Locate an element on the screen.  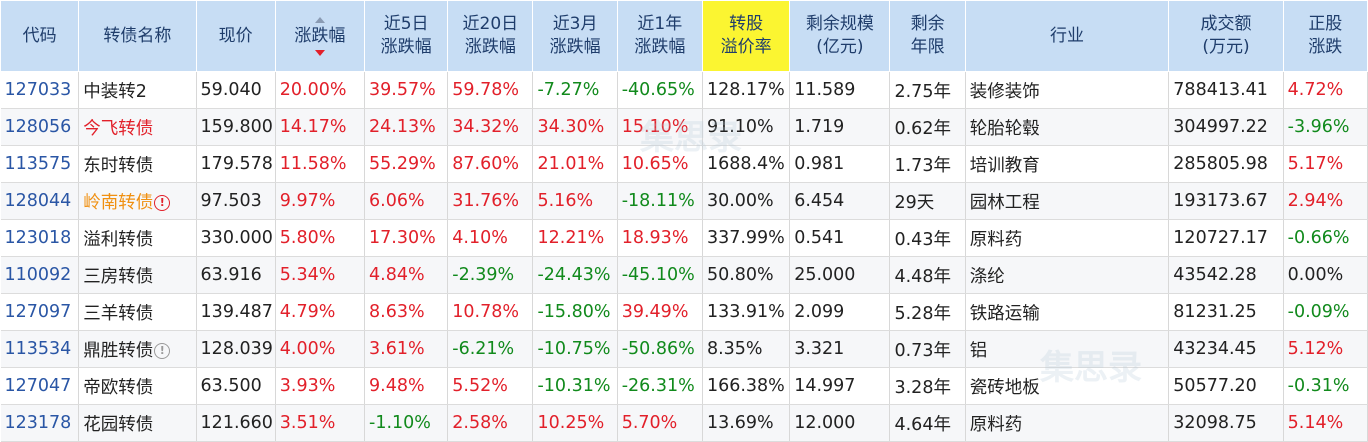
col-header-premium: 转股 溢价率 is located at coordinates (746, 36).